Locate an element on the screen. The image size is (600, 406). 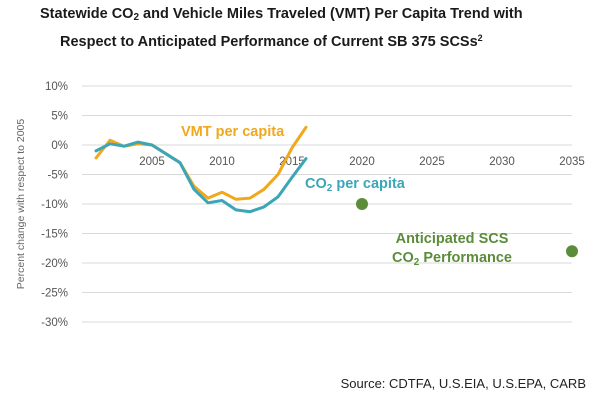
scs-annotation-line-2: CO2 Performance is located at coordinates (452, 259).